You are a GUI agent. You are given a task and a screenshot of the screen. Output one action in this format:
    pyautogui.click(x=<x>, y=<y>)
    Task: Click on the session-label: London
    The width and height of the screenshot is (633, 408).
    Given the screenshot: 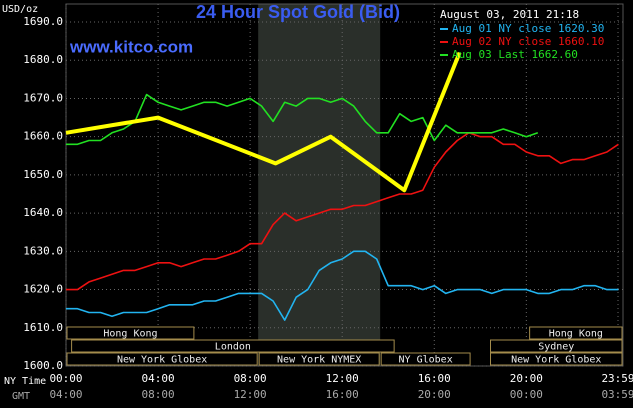 What is the action you would take?
    pyautogui.click(x=233, y=347)
    